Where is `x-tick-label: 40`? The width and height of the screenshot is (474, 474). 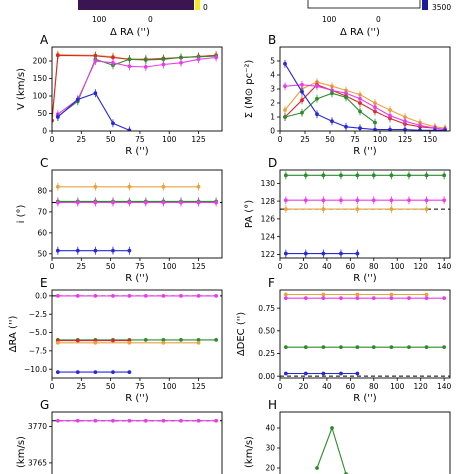
x-tick-label: 40 is located at coordinates (327, 266).